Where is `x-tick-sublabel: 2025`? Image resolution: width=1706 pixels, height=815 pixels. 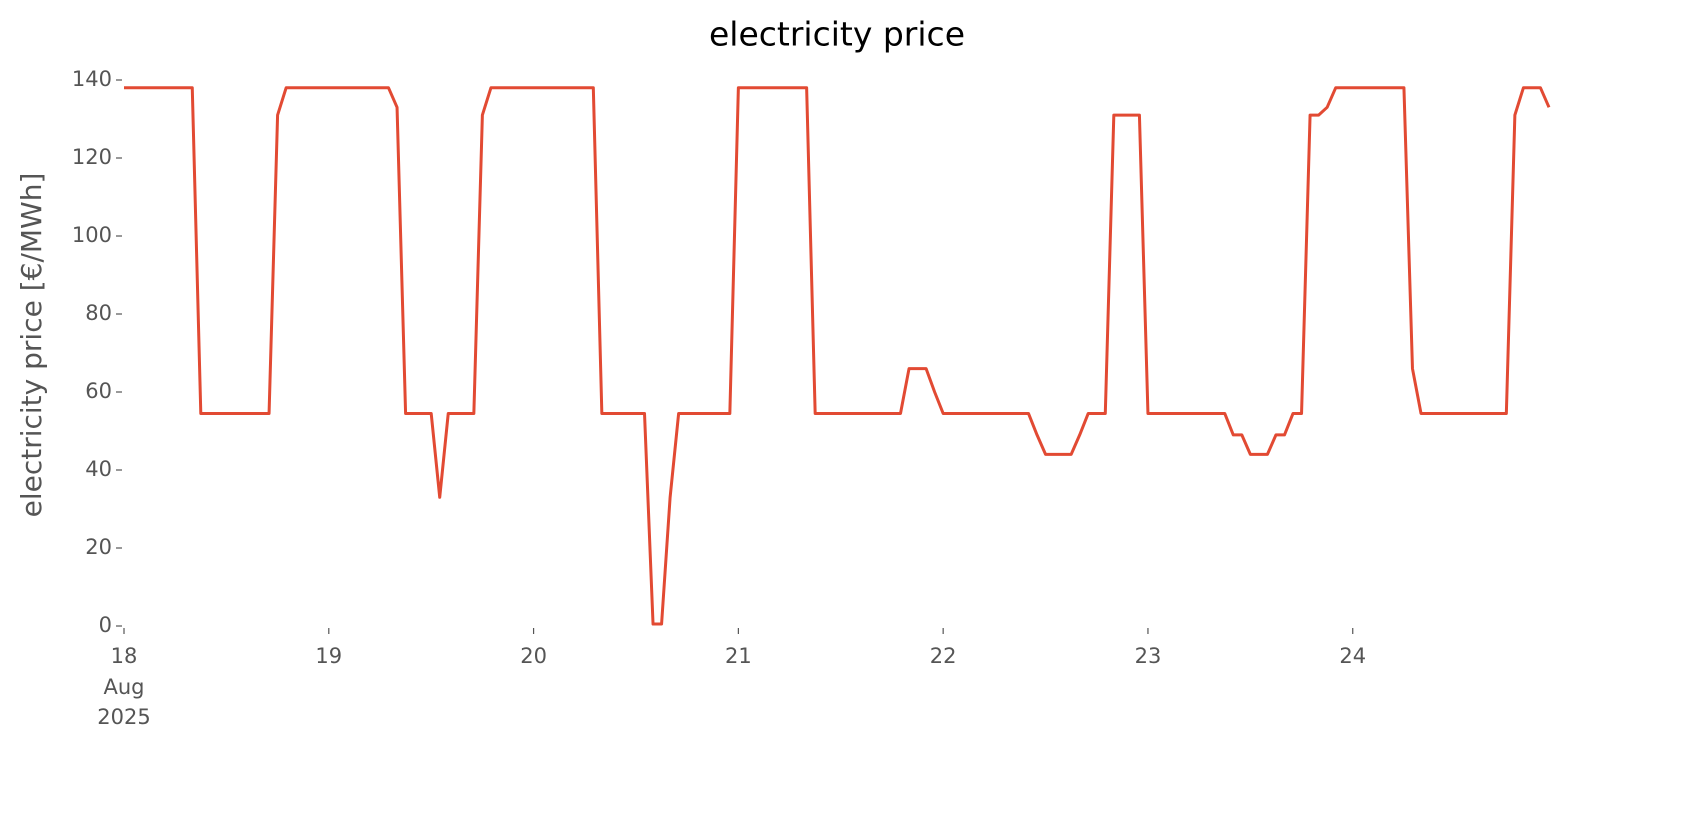 x-tick-sublabel: 2025 is located at coordinates (123, 717).